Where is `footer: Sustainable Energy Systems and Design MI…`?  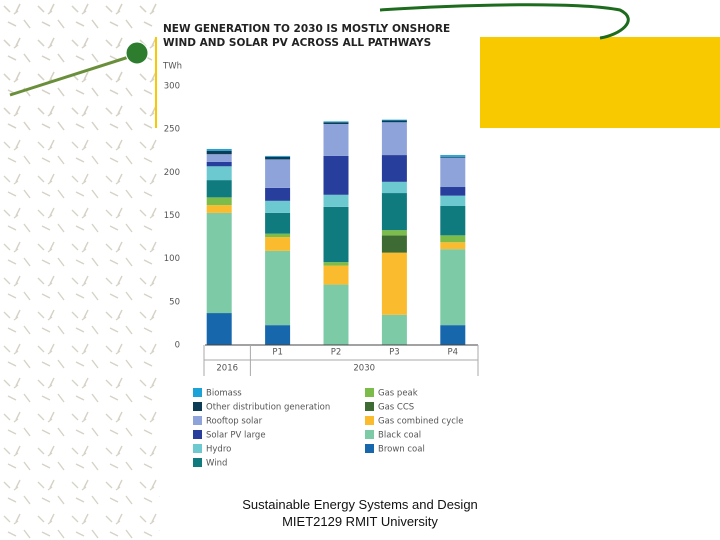 footer: Sustainable Energy Systems and Design MI… is located at coordinates (360, 513).